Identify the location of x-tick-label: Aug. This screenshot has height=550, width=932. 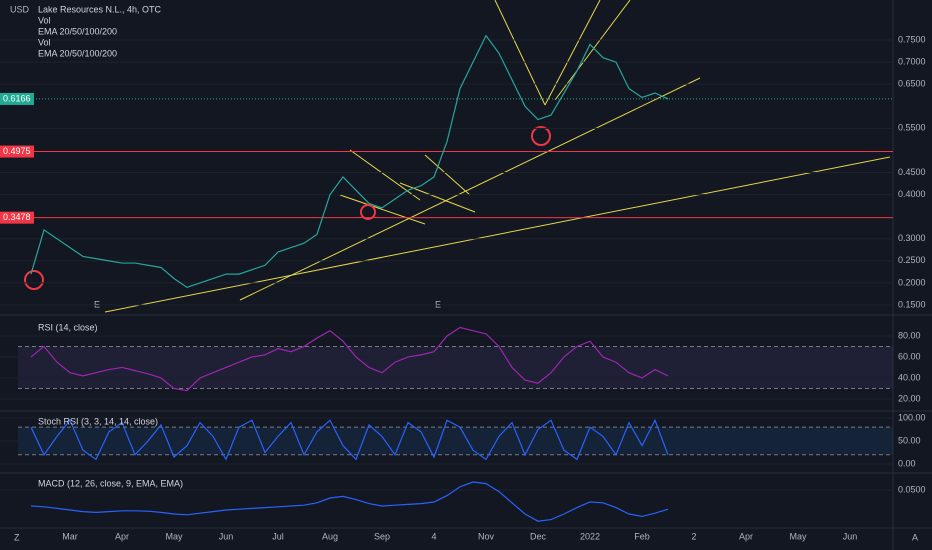
(330, 536).